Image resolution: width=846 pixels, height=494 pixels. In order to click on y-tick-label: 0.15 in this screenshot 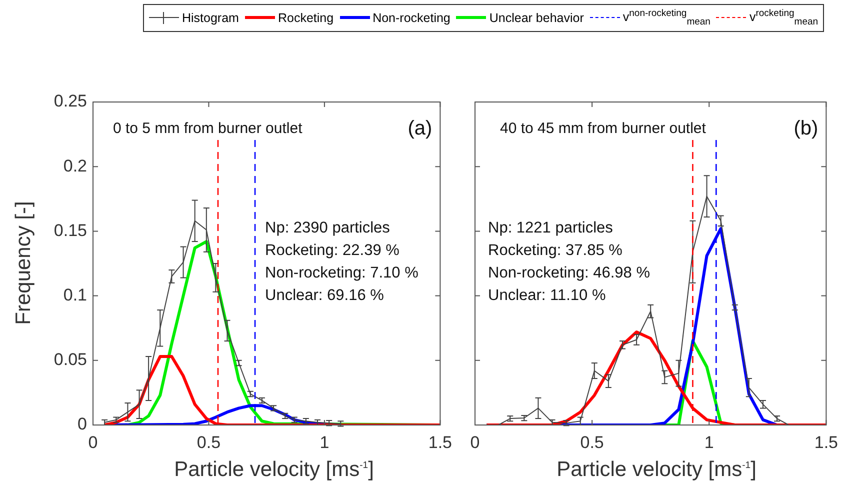, I will do `click(70, 230)`.